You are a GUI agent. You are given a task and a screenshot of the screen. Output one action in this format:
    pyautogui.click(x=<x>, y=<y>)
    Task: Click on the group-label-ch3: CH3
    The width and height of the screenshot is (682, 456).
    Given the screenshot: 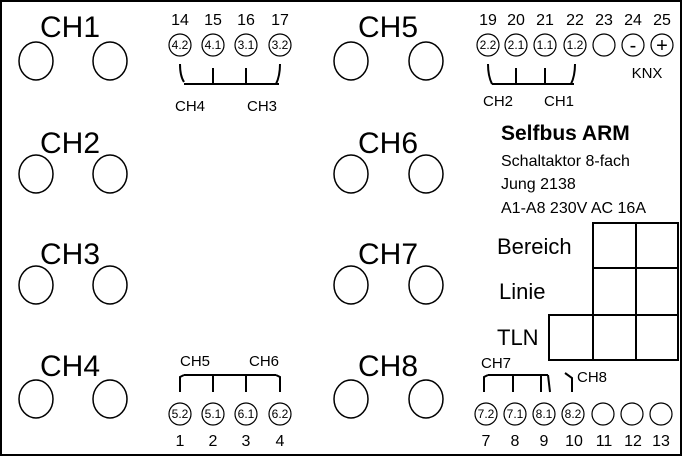 What is the action you would take?
    pyautogui.click(x=262, y=106)
    